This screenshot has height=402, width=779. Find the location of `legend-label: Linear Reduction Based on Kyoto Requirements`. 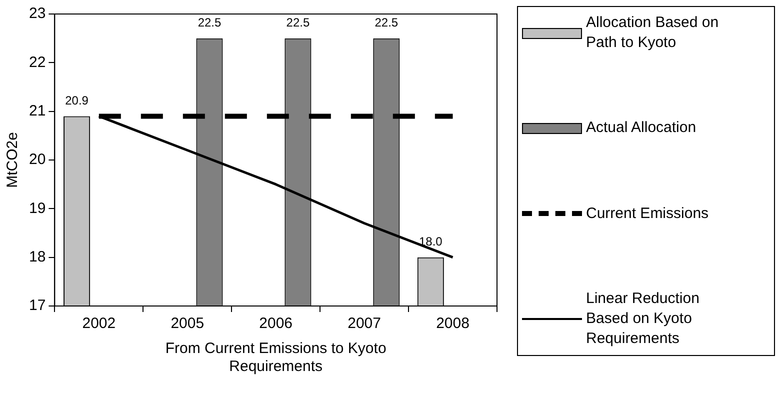

legend-label: Linear Reduction Based on Kyoto Requirements is located at coordinates (643, 318).